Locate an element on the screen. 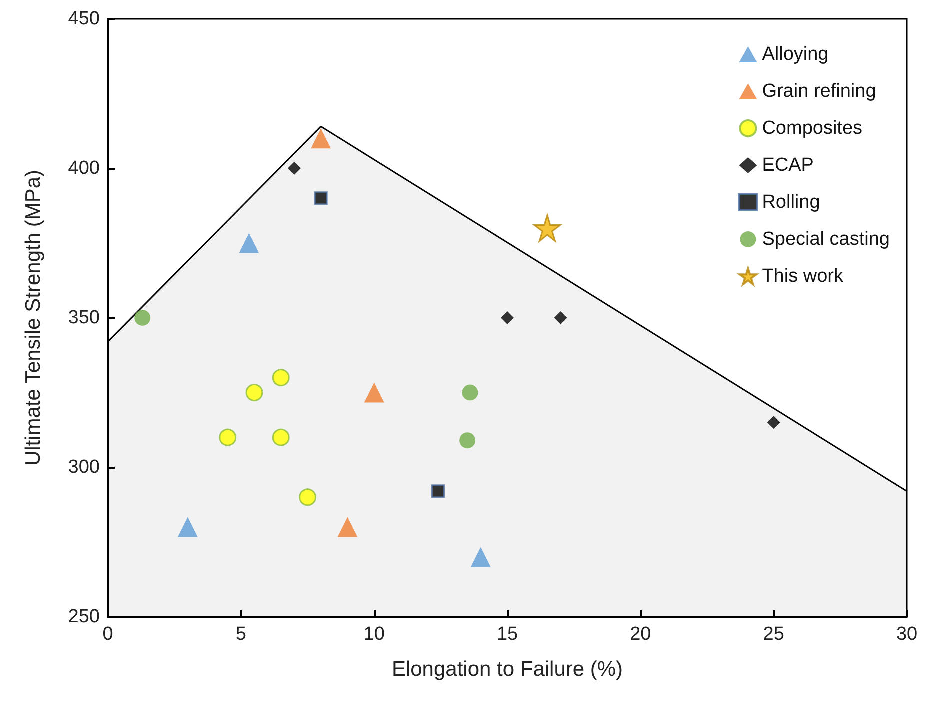  y-tick-label: 350 is located at coordinates (84, 318).